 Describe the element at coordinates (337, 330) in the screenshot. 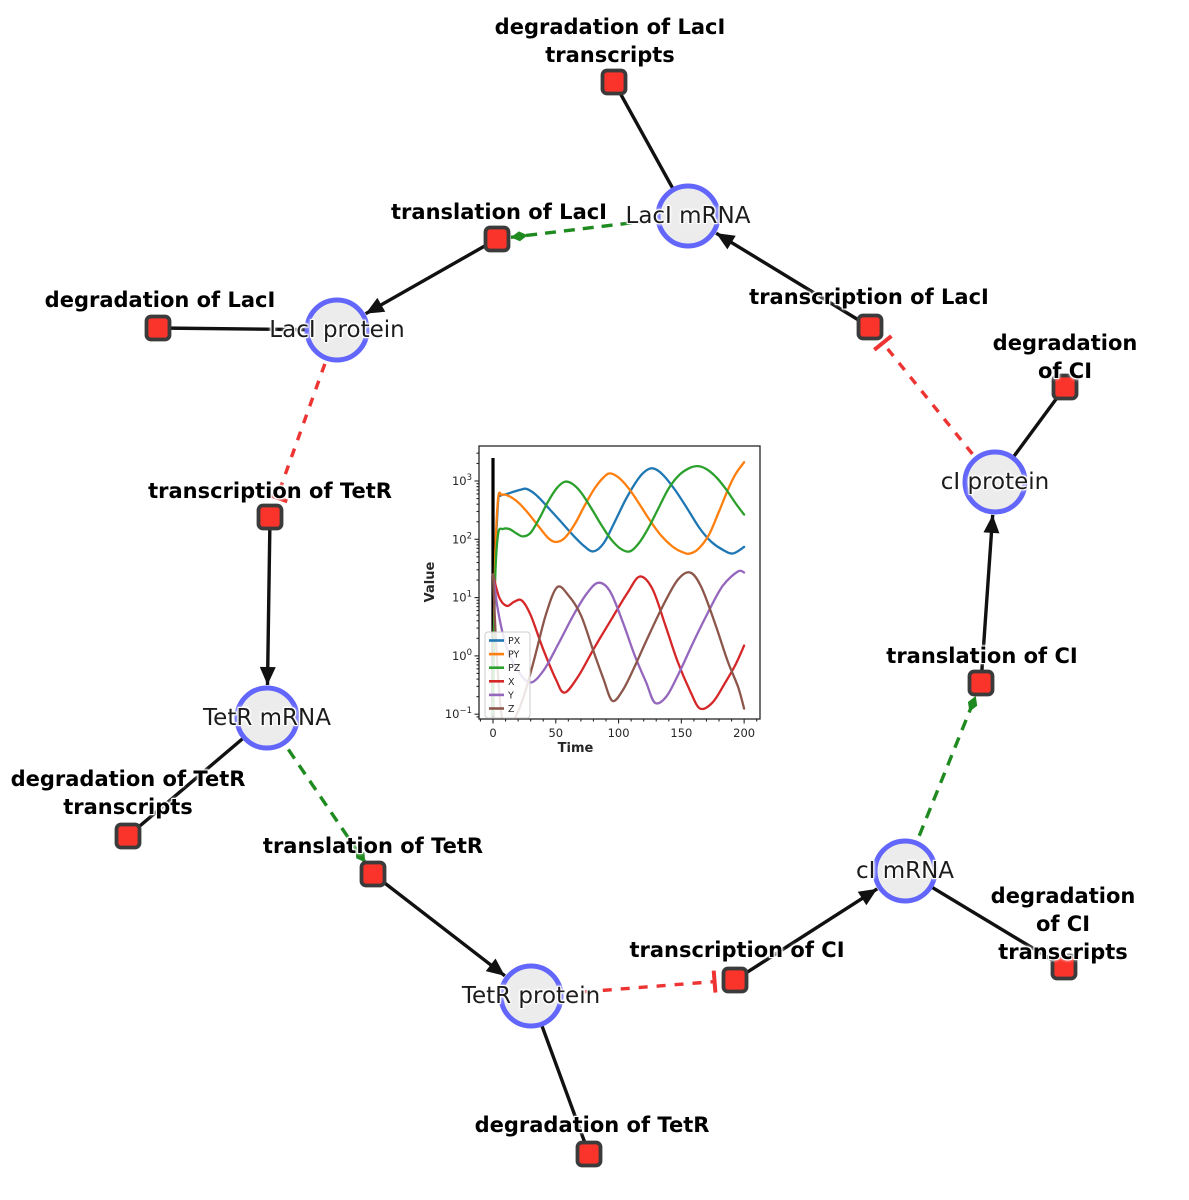

I see `species-node-laci-protein` at that location.